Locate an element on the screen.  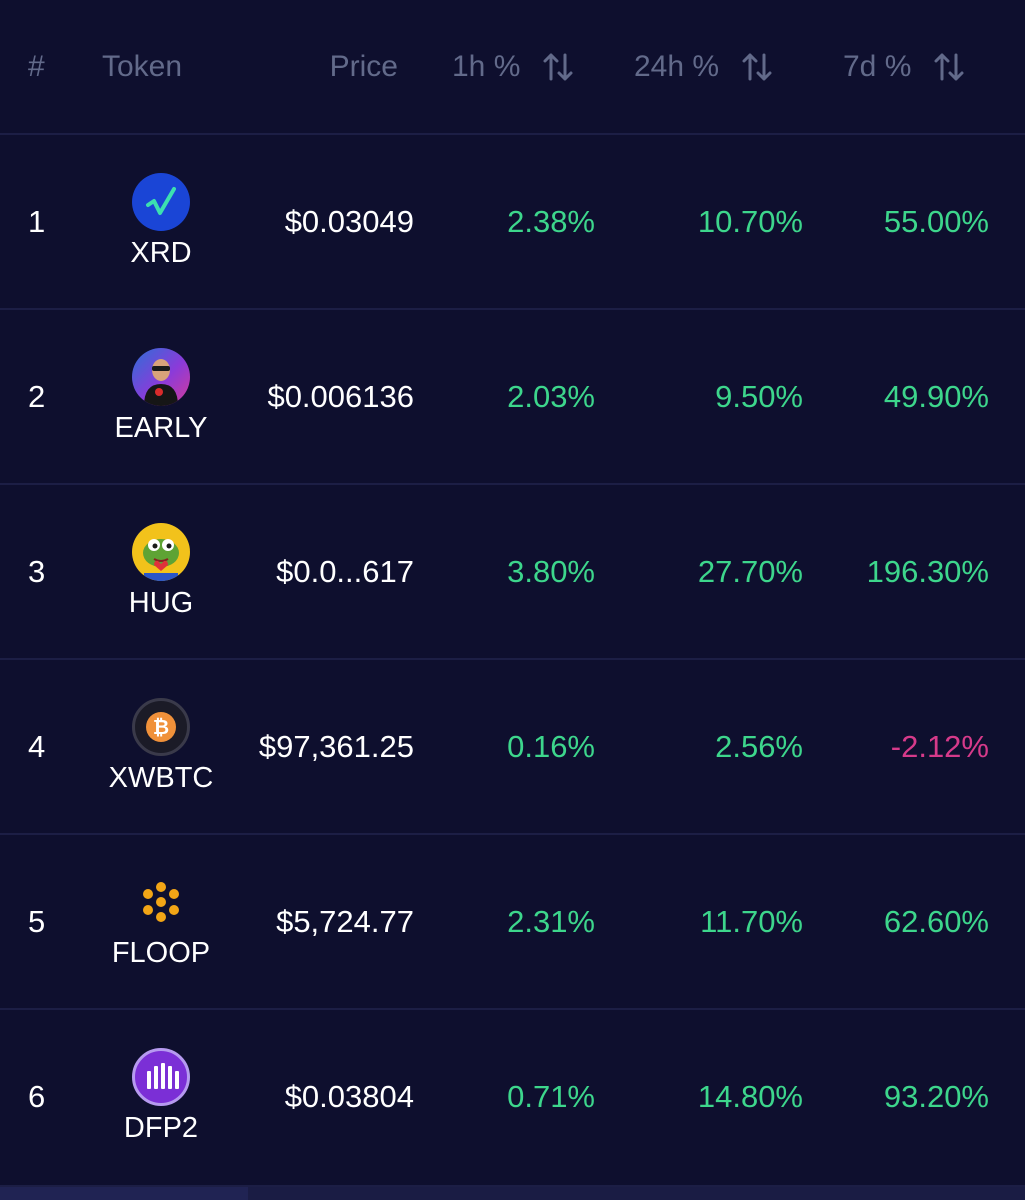
token-column-header: Token is located at coordinates (142, 66).